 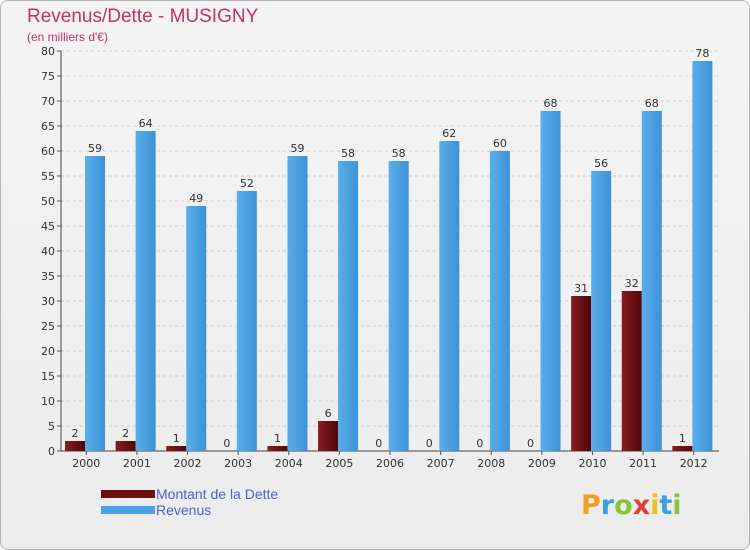 I want to click on chart-title: Revenus/Dette - MUSIGNY, so click(x=143, y=16).